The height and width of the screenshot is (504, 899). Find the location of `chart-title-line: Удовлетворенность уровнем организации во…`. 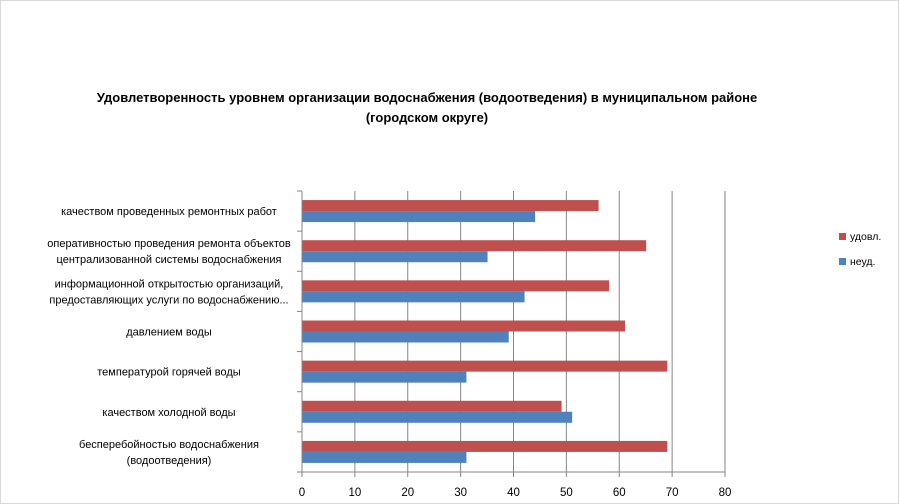

chart-title-line: Удовлетворенность уровнем организации во… is located at coordinates (427, 97).